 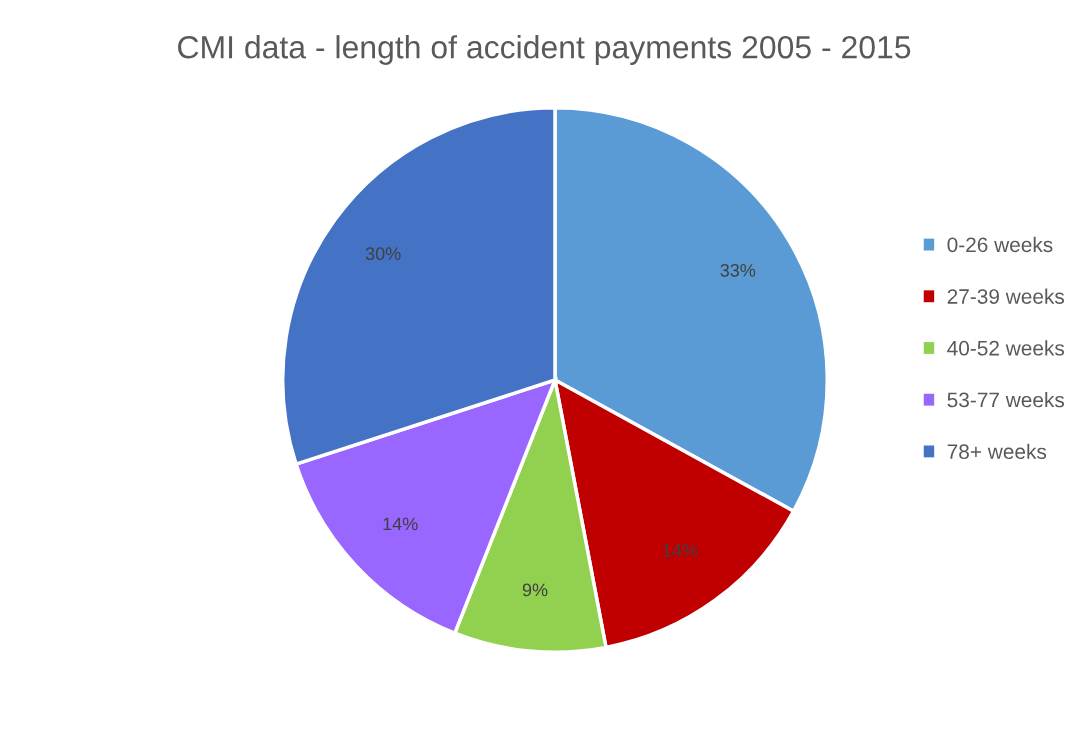 What do you see at coordinates (383, 254) in the screenshot?
I see `data-label: 30%` at bounding box center [383, 254].